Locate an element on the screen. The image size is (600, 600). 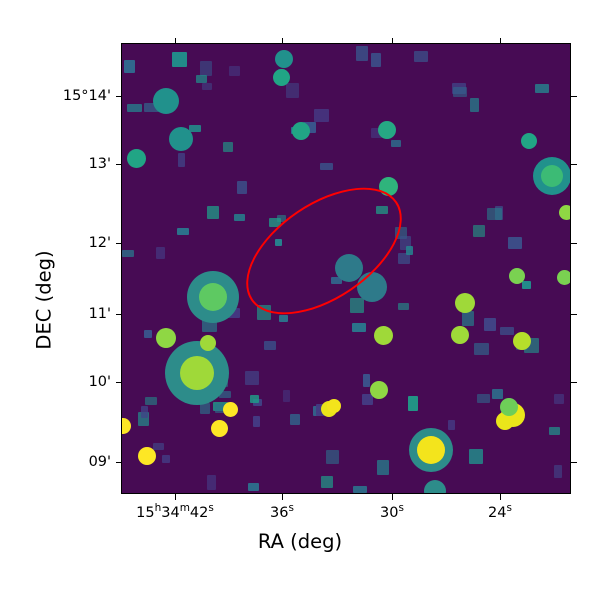
x-axis-tick-label: 30s is located at coordinates (392, 511).